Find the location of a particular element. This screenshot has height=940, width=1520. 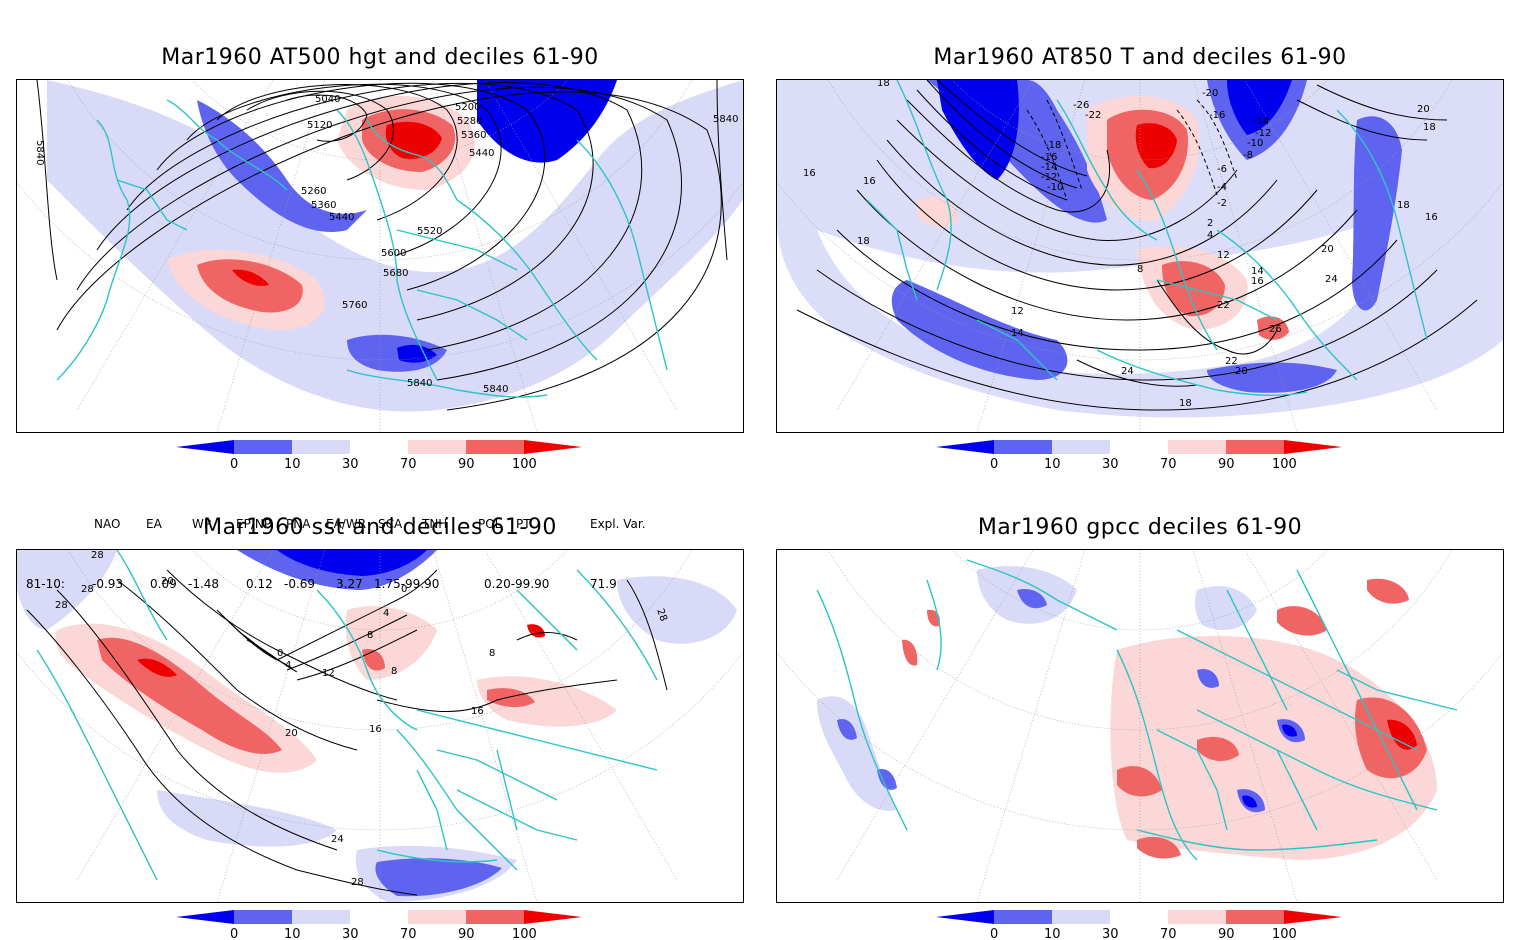

contour-label: 5520 is located at coordinates (429, 231).